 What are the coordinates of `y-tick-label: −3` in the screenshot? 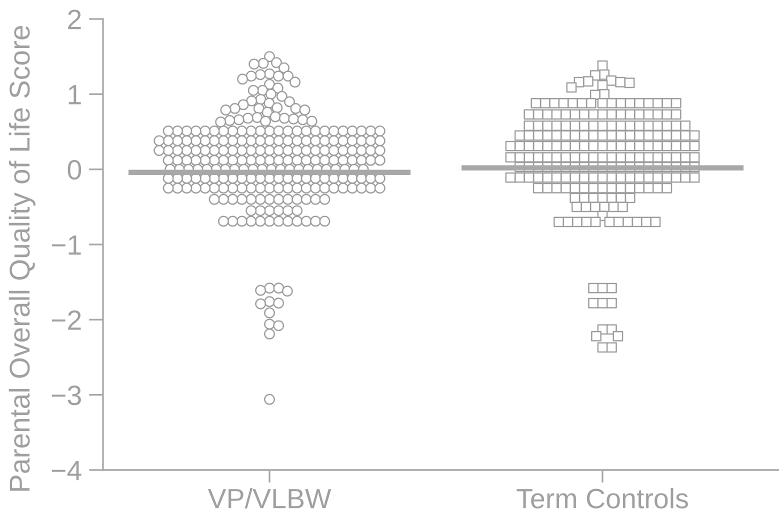 It's located at (66, 396).